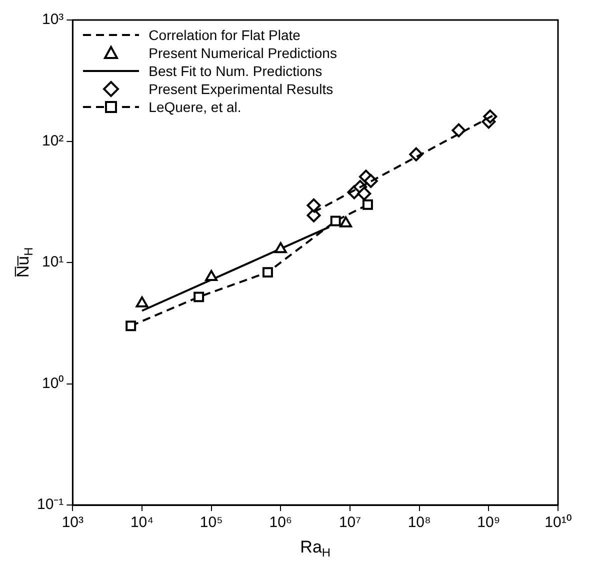 The height and width of the screenshot is (565, 598). Describe the element at coordinates (558, 523) in the screenshot. I see `x-tick-label: 10¹⁰` at that location.